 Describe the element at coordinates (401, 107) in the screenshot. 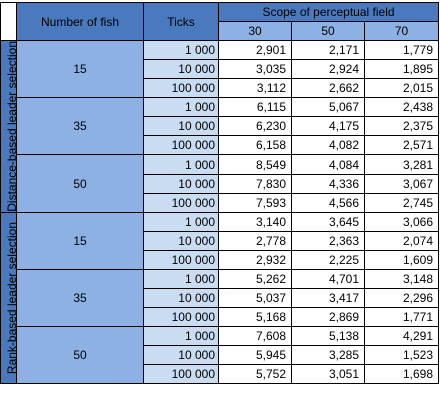

I see `value-cell: 2,438` at that location.